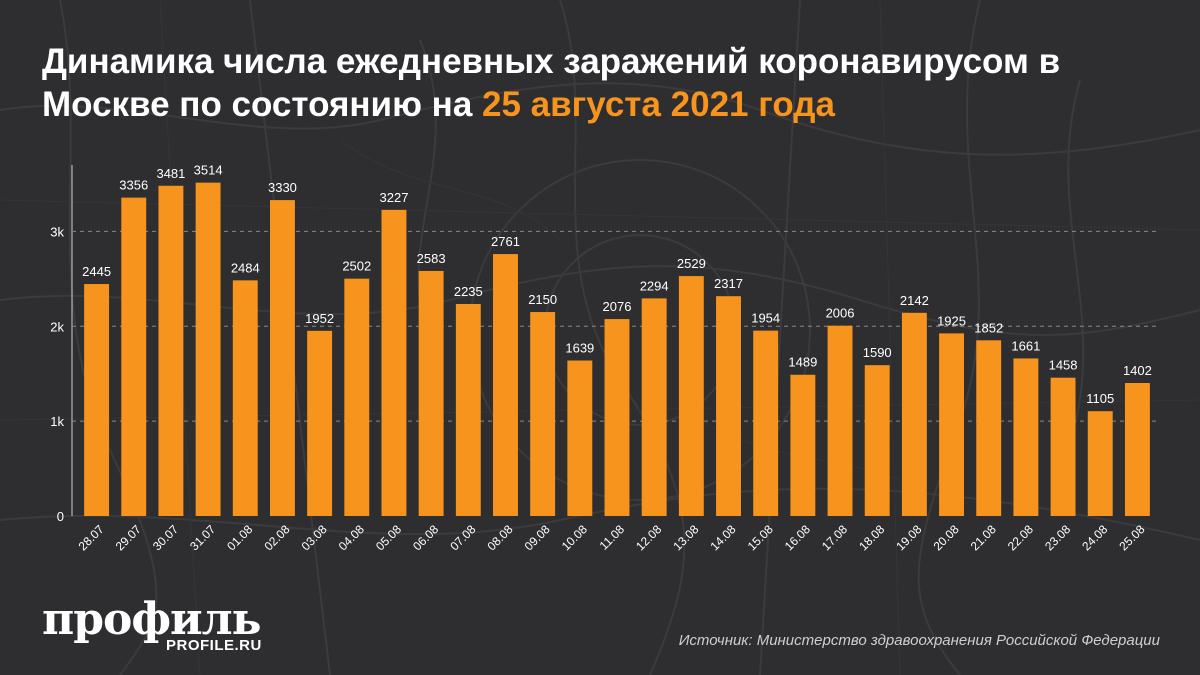 The width and height of the screenshot is (1200, 675). What do you see at coordinates (351, 537) in the screenshot?
I see `x-tick-label: 04.08` at bounding box center [351, 537].